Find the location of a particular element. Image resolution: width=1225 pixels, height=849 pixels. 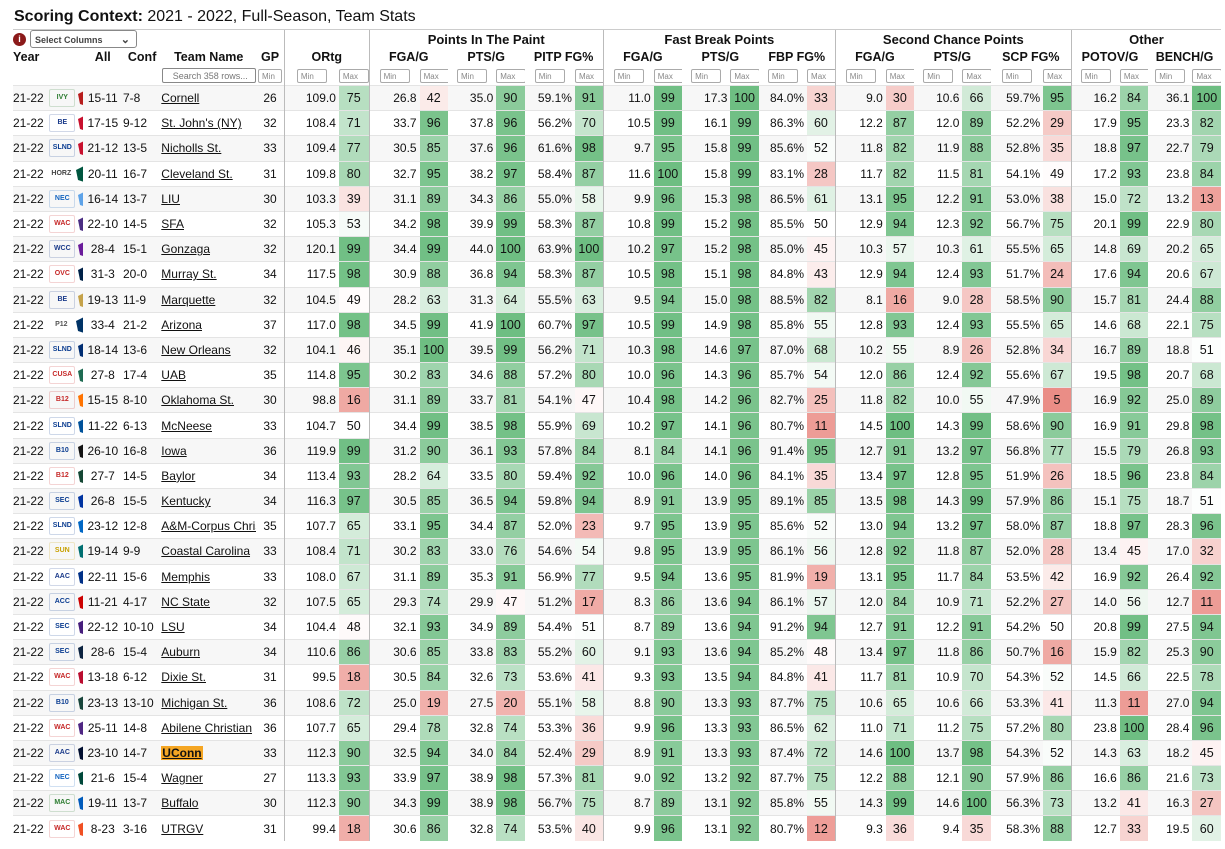

team-name-link: Coastal Carolina is located at coordinates (209, 551).